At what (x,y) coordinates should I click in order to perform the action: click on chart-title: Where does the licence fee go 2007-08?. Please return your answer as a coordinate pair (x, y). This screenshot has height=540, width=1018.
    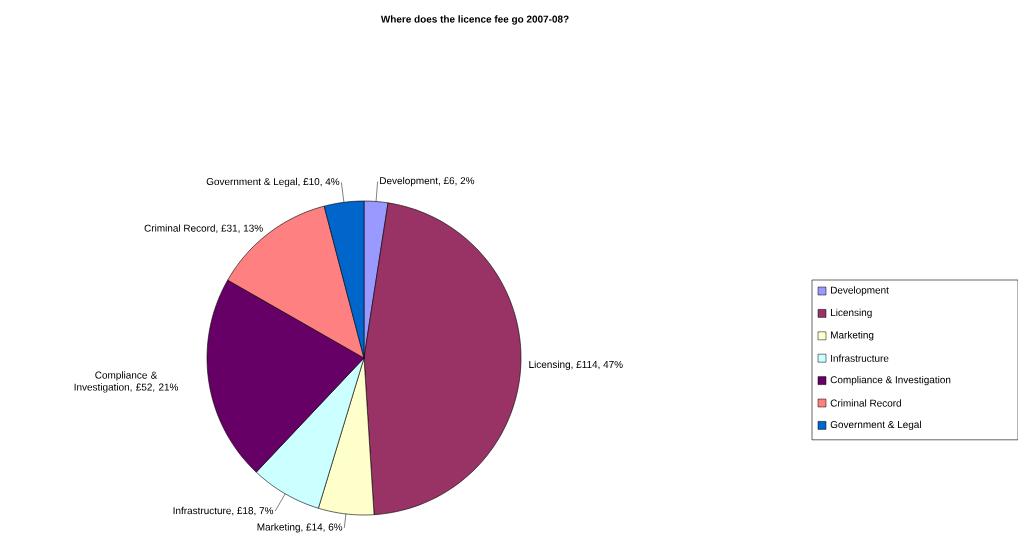
    Looking at the image, I should click on (474, 20).